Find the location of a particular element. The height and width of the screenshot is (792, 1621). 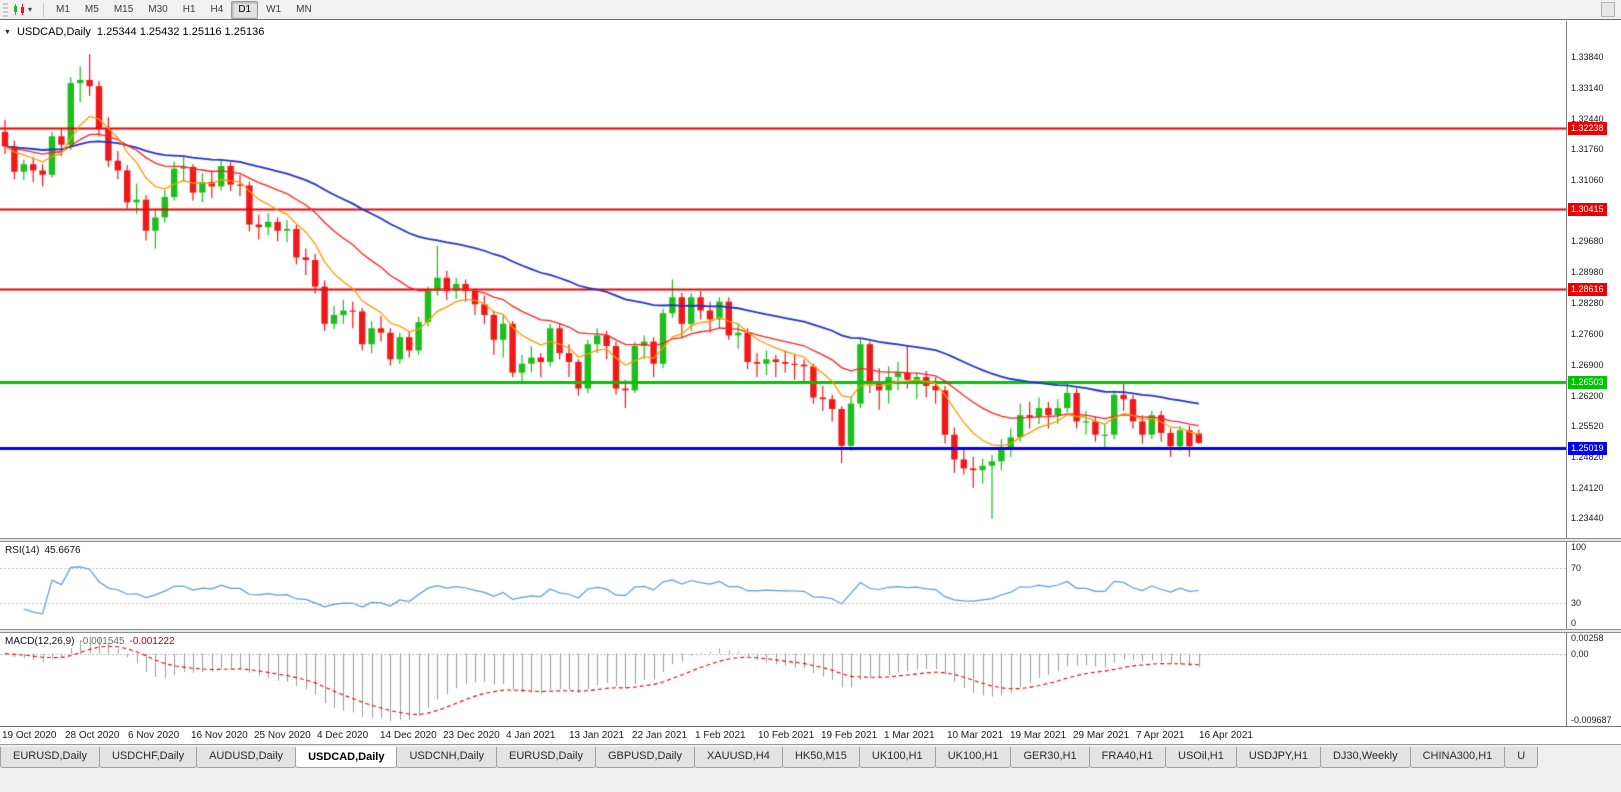

price-axis-label: 1.28980 is located at coordinates (1587, 272).